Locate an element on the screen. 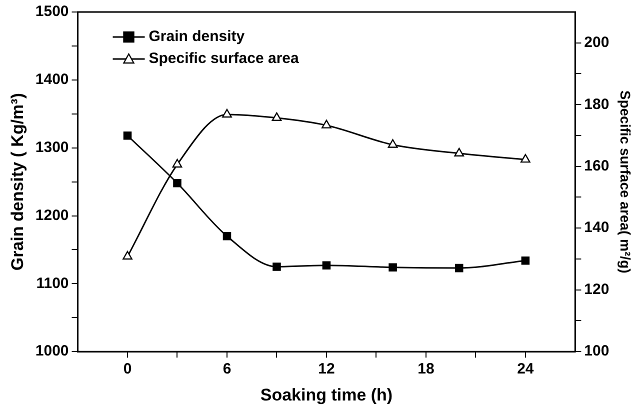  x-tick-label: 6 is located at coordinates (227, 369).